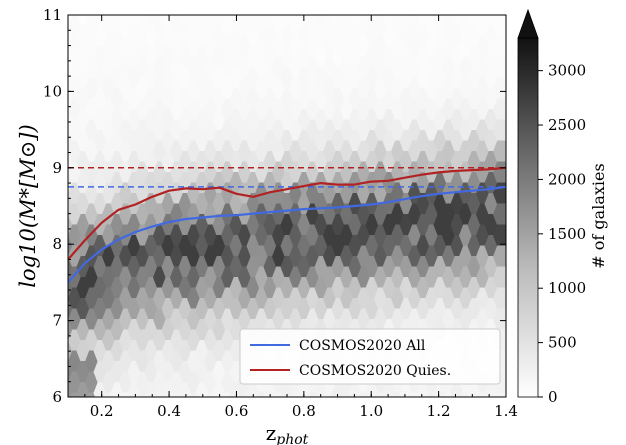  I want to click on legend-box, so click(370, 356).